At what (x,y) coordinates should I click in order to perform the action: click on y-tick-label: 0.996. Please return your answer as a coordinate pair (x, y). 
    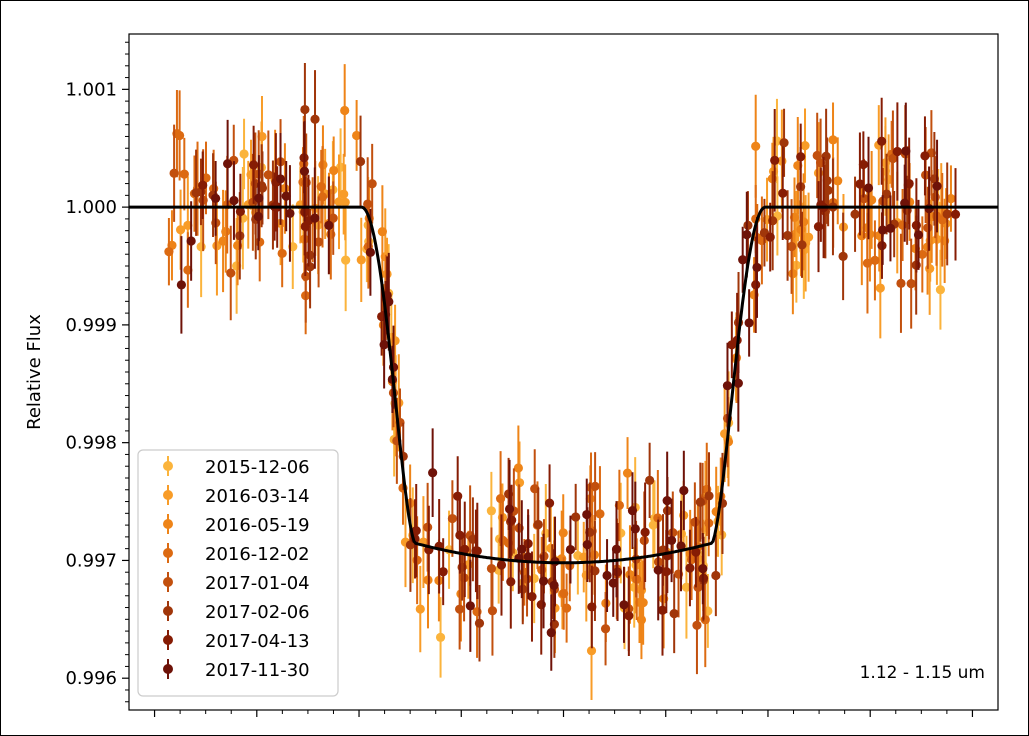
    Looking at the image, I should click on (91, 678).